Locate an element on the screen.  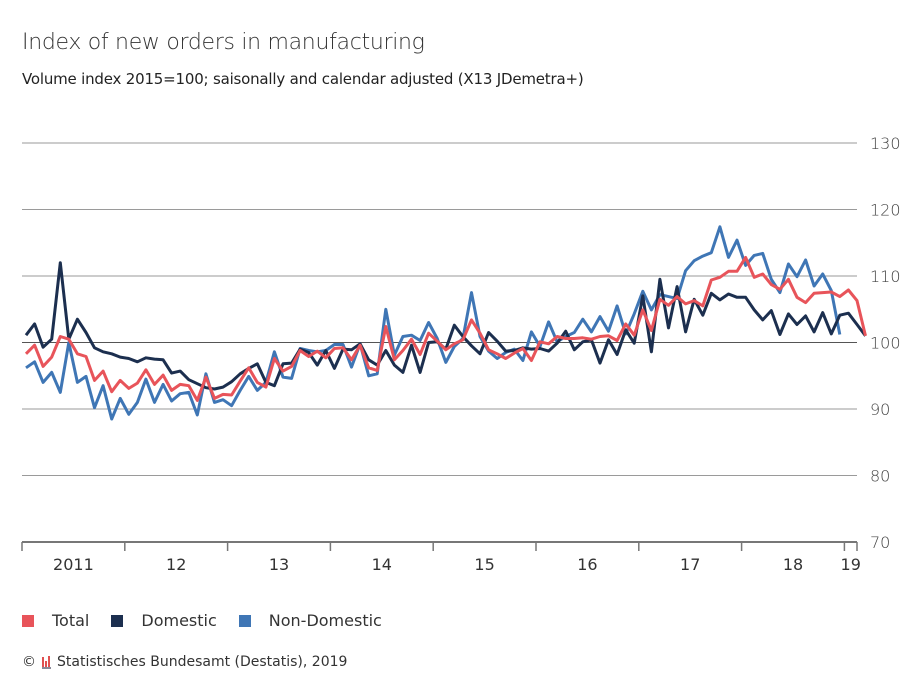
y-tick-label-120: 120 is located at coordinates (885, 210).